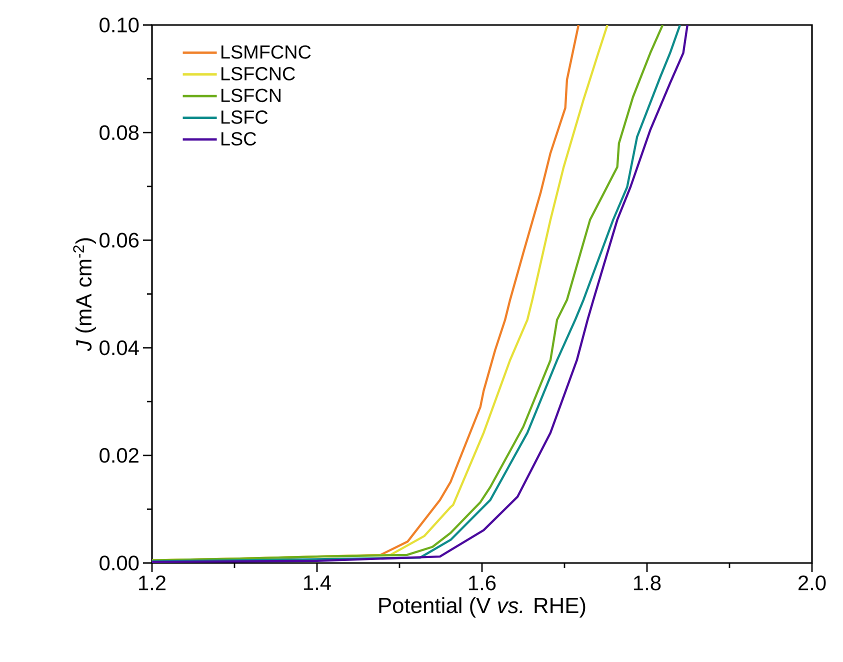 The height and width of the screenshot is (662, 843). Describe the element at coordinates (482, 583) in the screenshot. I see `x-tick-label: 1.6` at that location.